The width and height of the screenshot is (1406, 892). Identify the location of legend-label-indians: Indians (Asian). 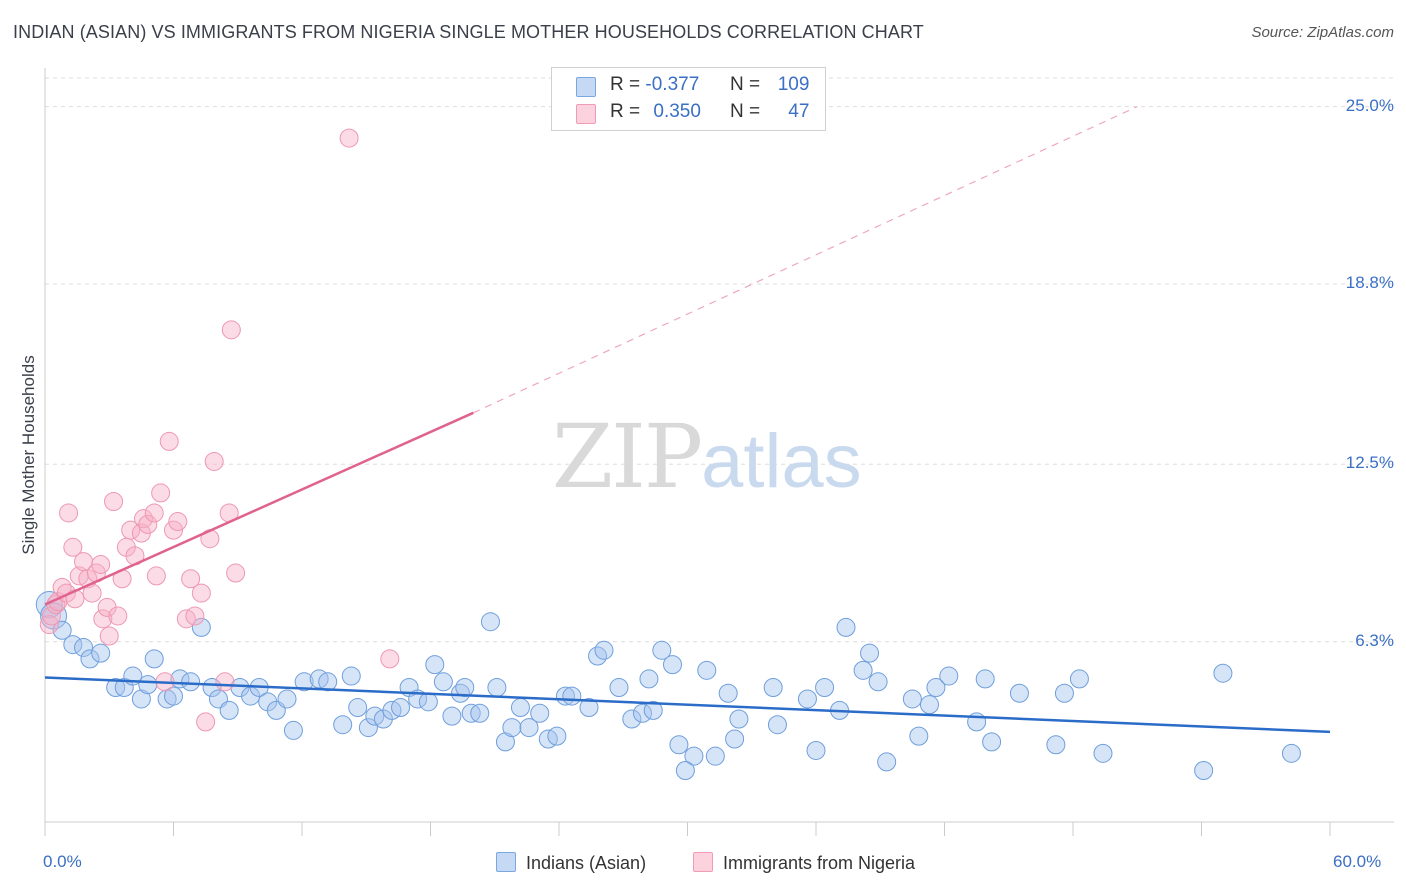
(586, 863).